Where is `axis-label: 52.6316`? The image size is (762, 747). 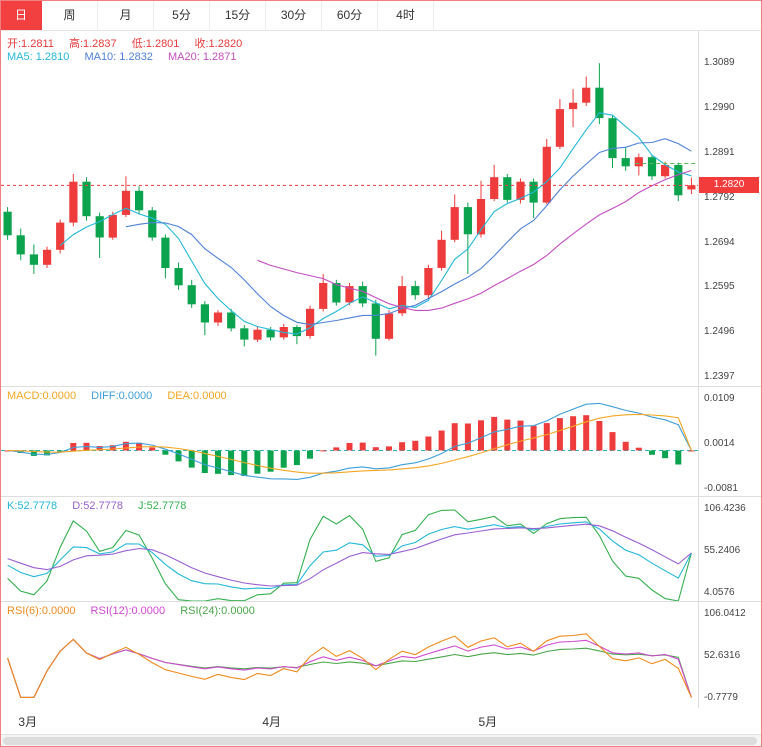
axis-label: 52.6316 is located at coordinates (722, 655).